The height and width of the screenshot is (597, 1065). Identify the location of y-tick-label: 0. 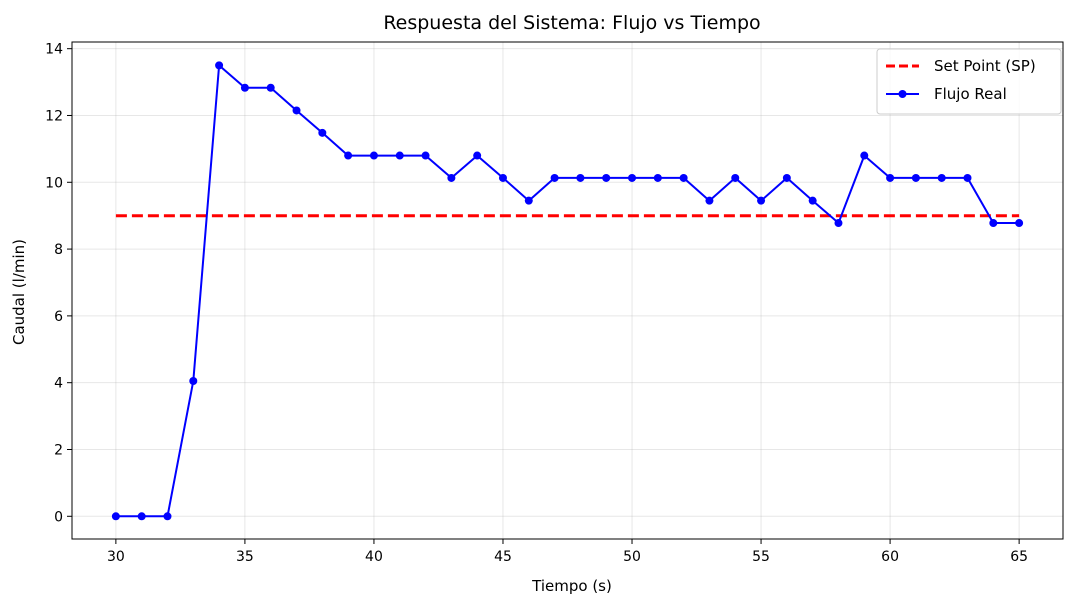
(58, 517).